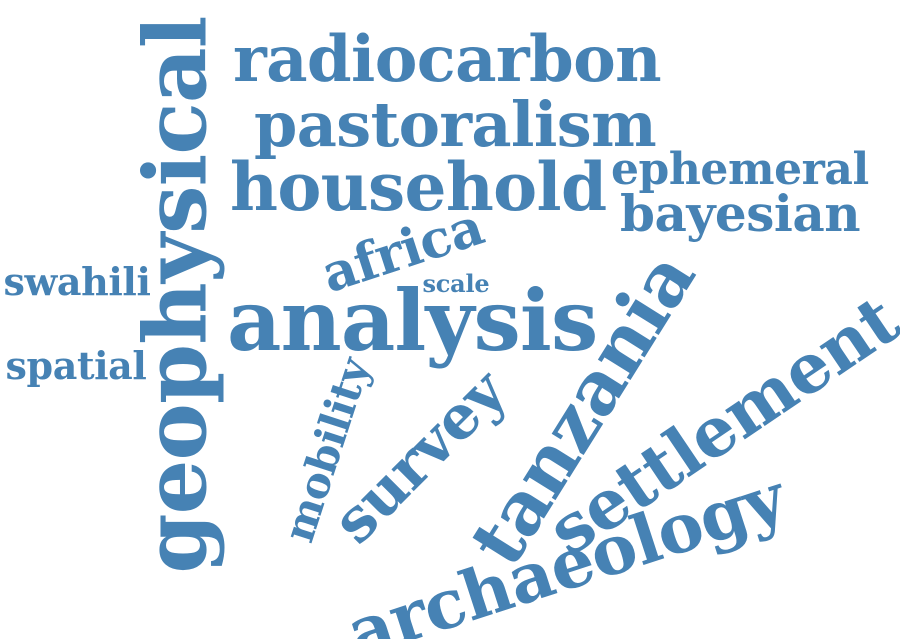 The width and height of the screenshot is (900, 639). Describe the element at coordinates (76, 365) in the screenshot. I see `word-spatial: spatial` at that location.